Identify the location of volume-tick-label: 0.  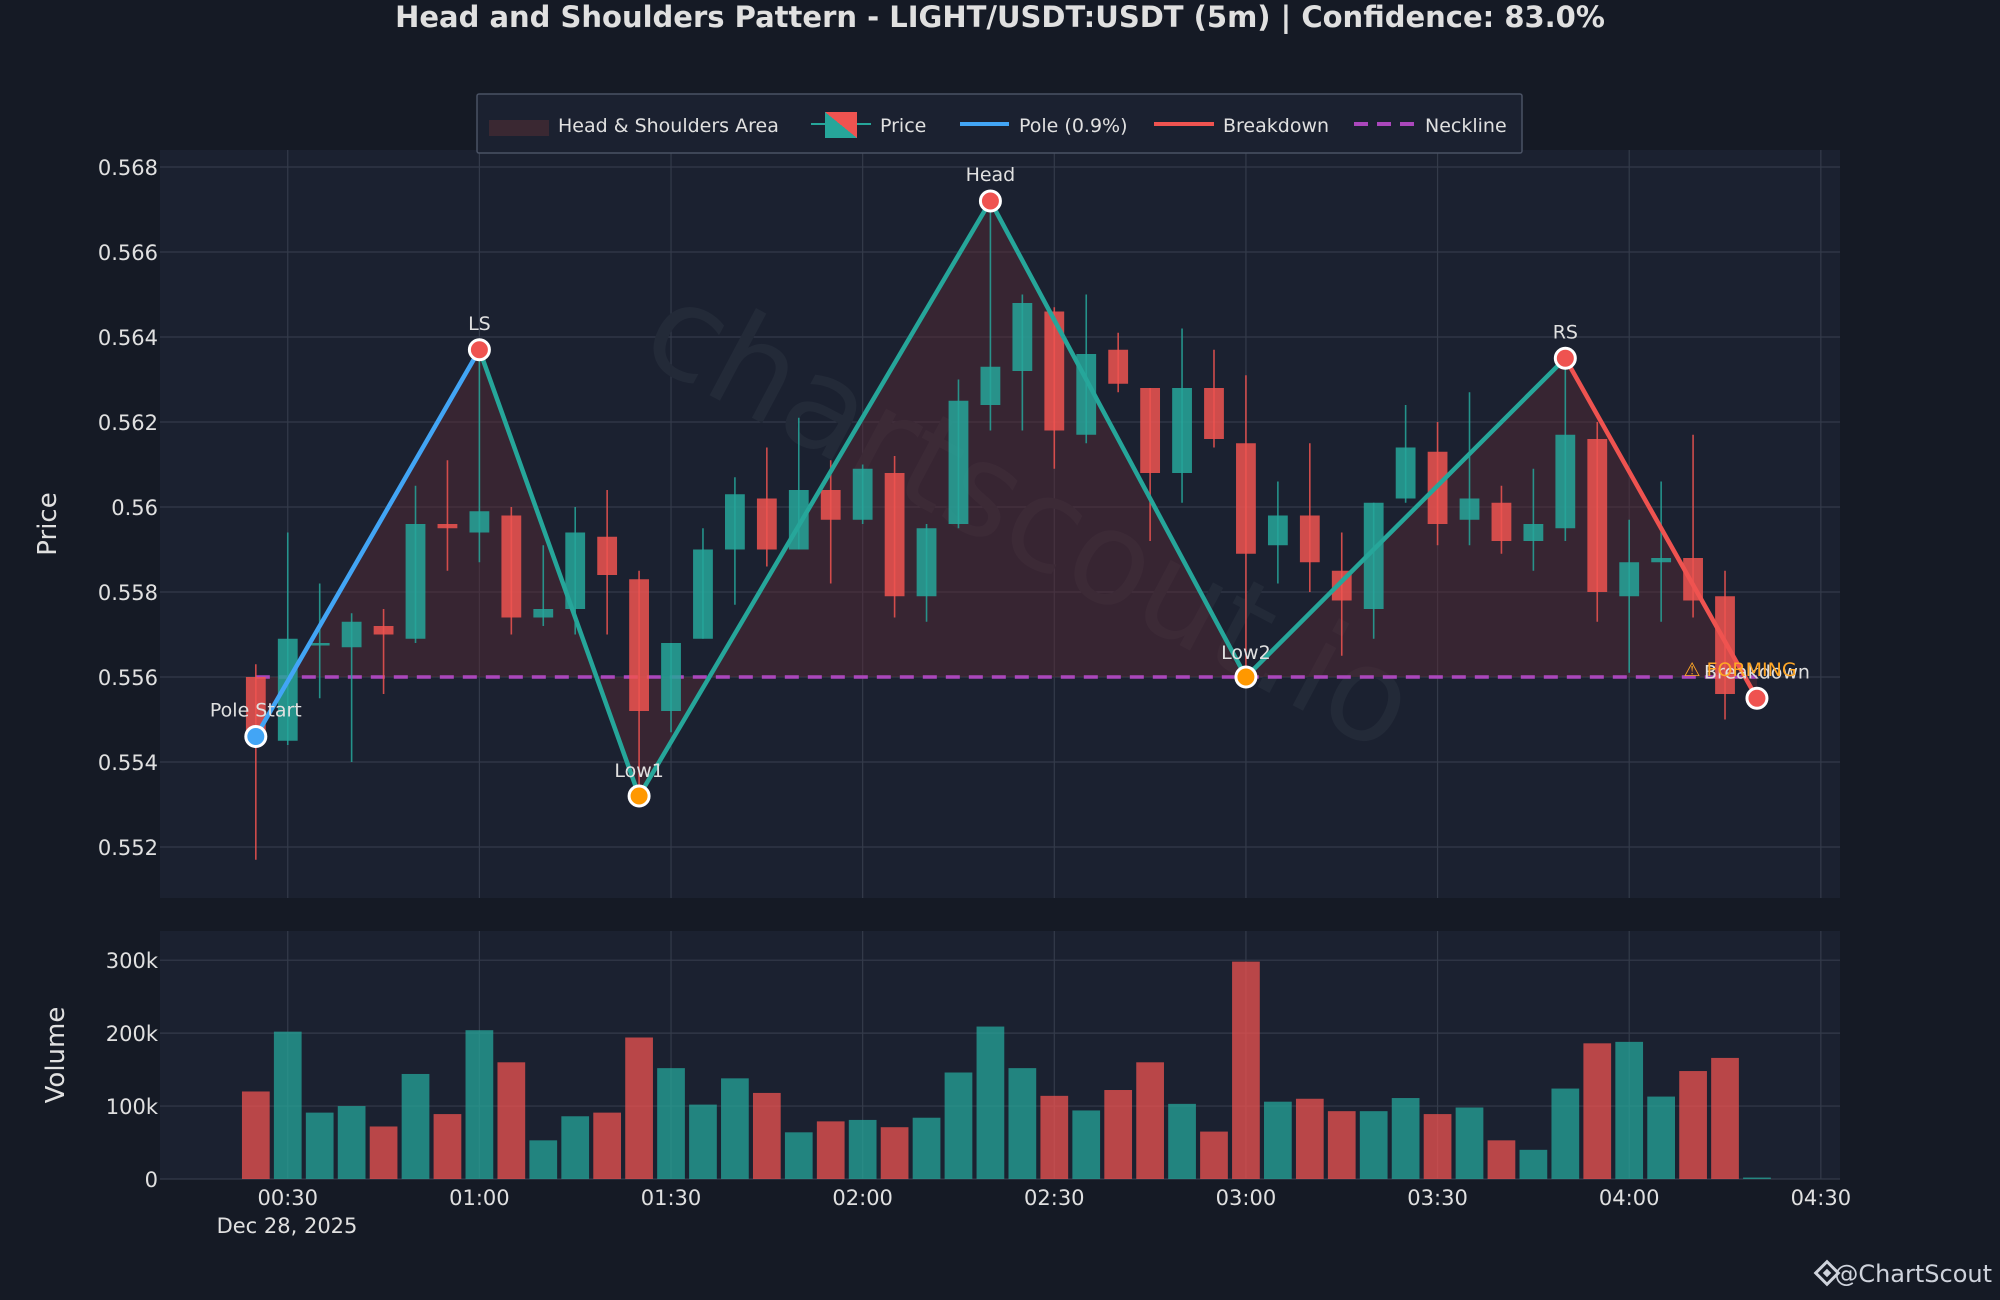
(151, 1180).